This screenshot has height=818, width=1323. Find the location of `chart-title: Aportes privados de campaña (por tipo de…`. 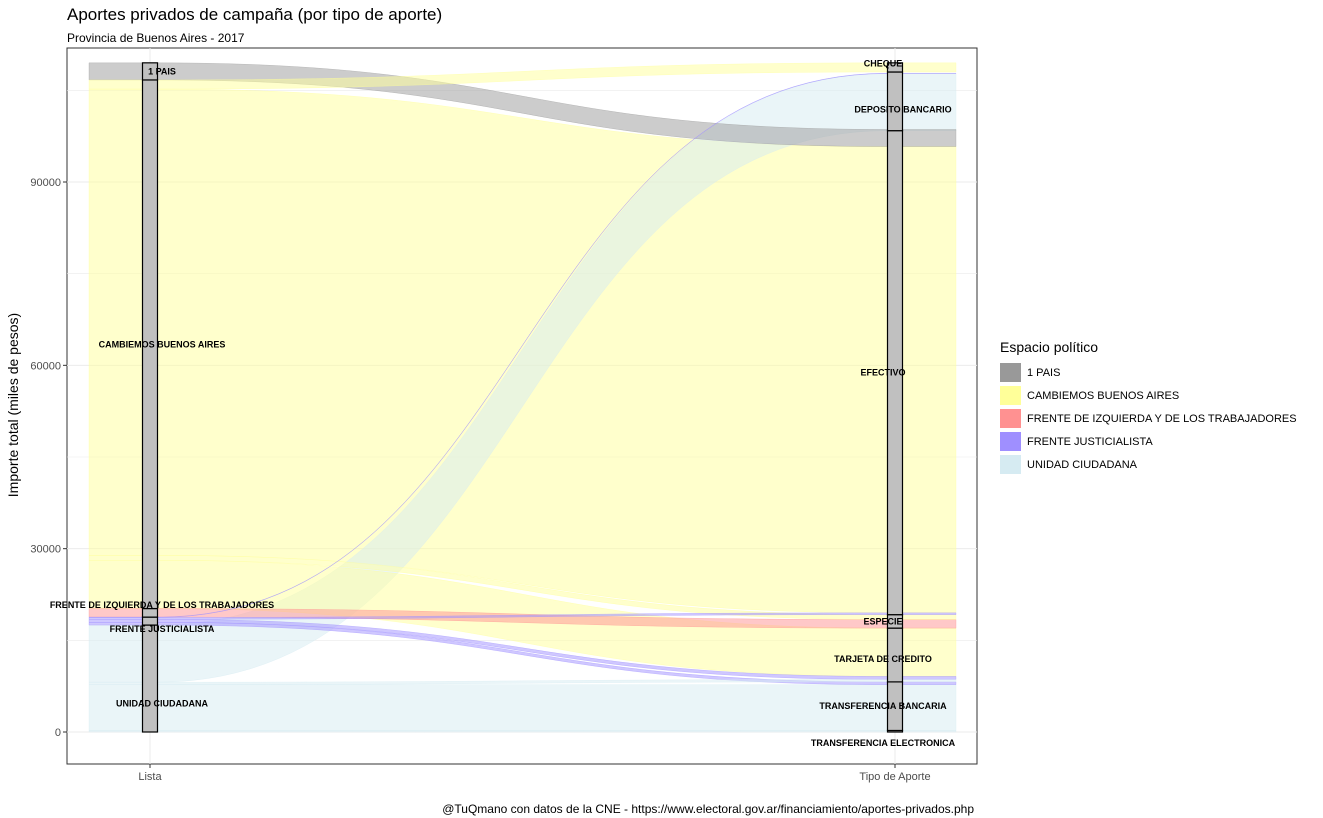

chart-title: Aportes privados de campaña (por tipo de… is located at coordinates (255, 14).